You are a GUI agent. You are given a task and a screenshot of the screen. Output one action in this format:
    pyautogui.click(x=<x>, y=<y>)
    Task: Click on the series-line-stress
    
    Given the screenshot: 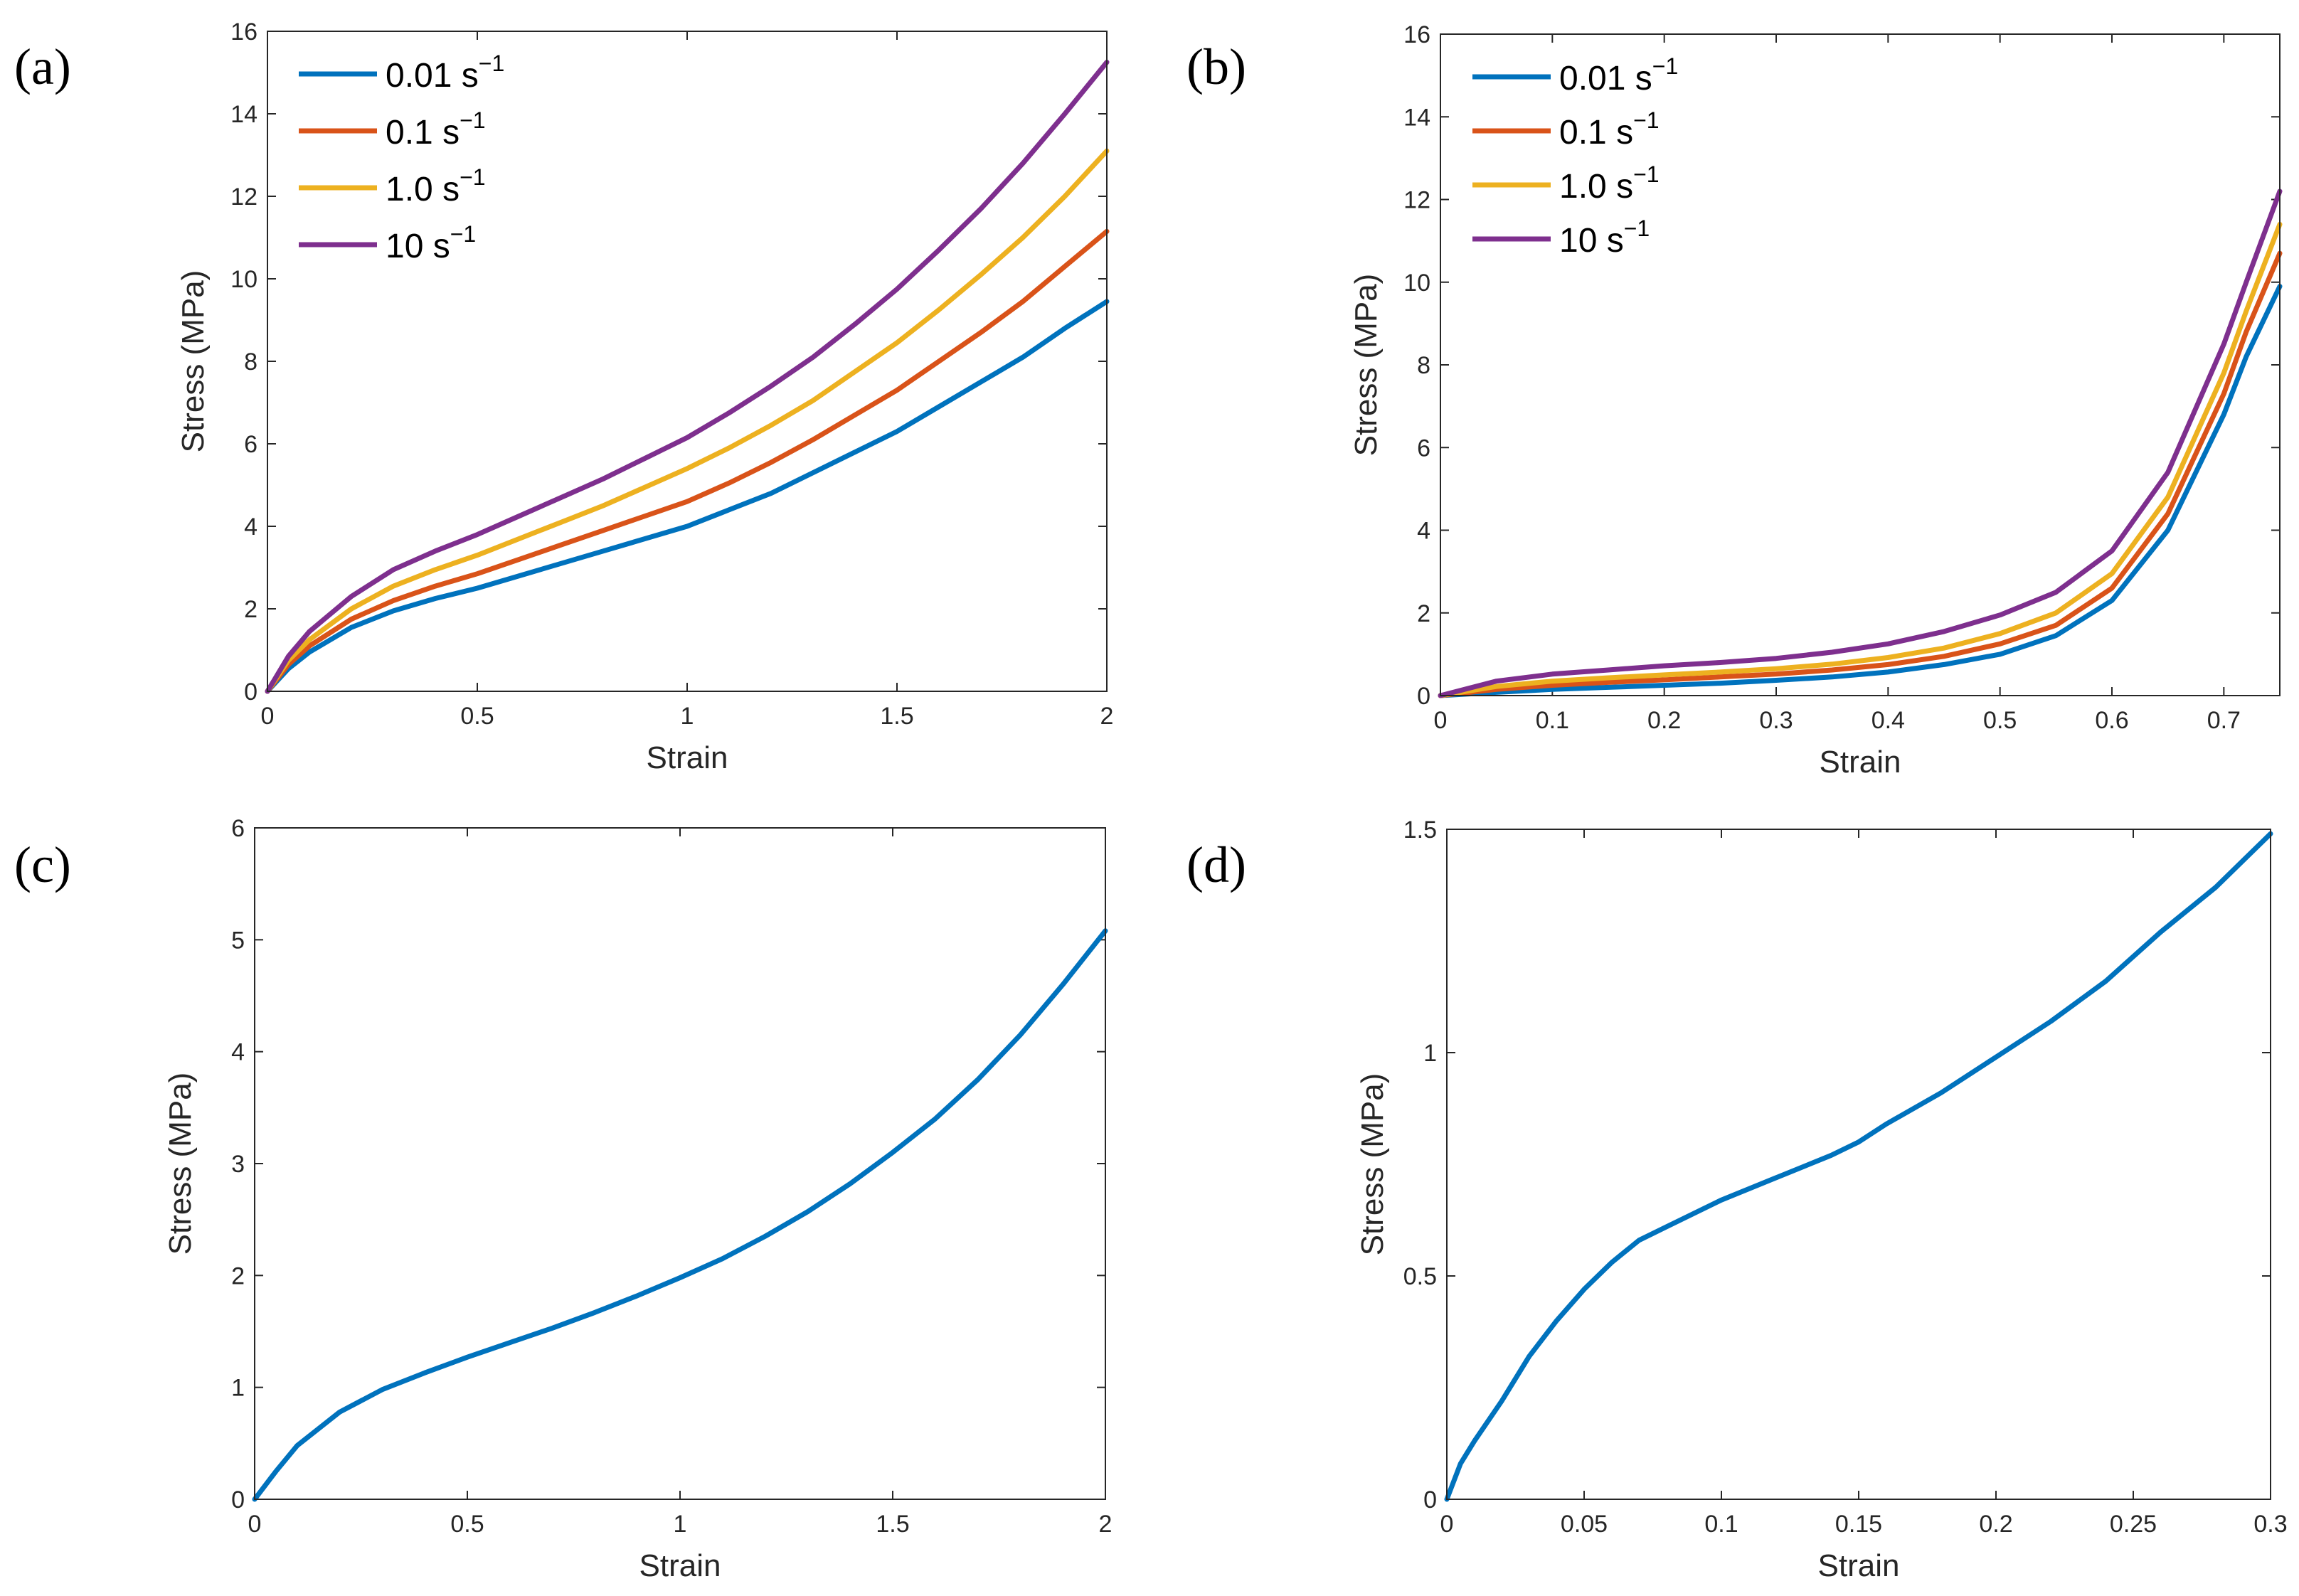 What is the action you would take?
    pyautogui.click(x=680, y=1215)
    